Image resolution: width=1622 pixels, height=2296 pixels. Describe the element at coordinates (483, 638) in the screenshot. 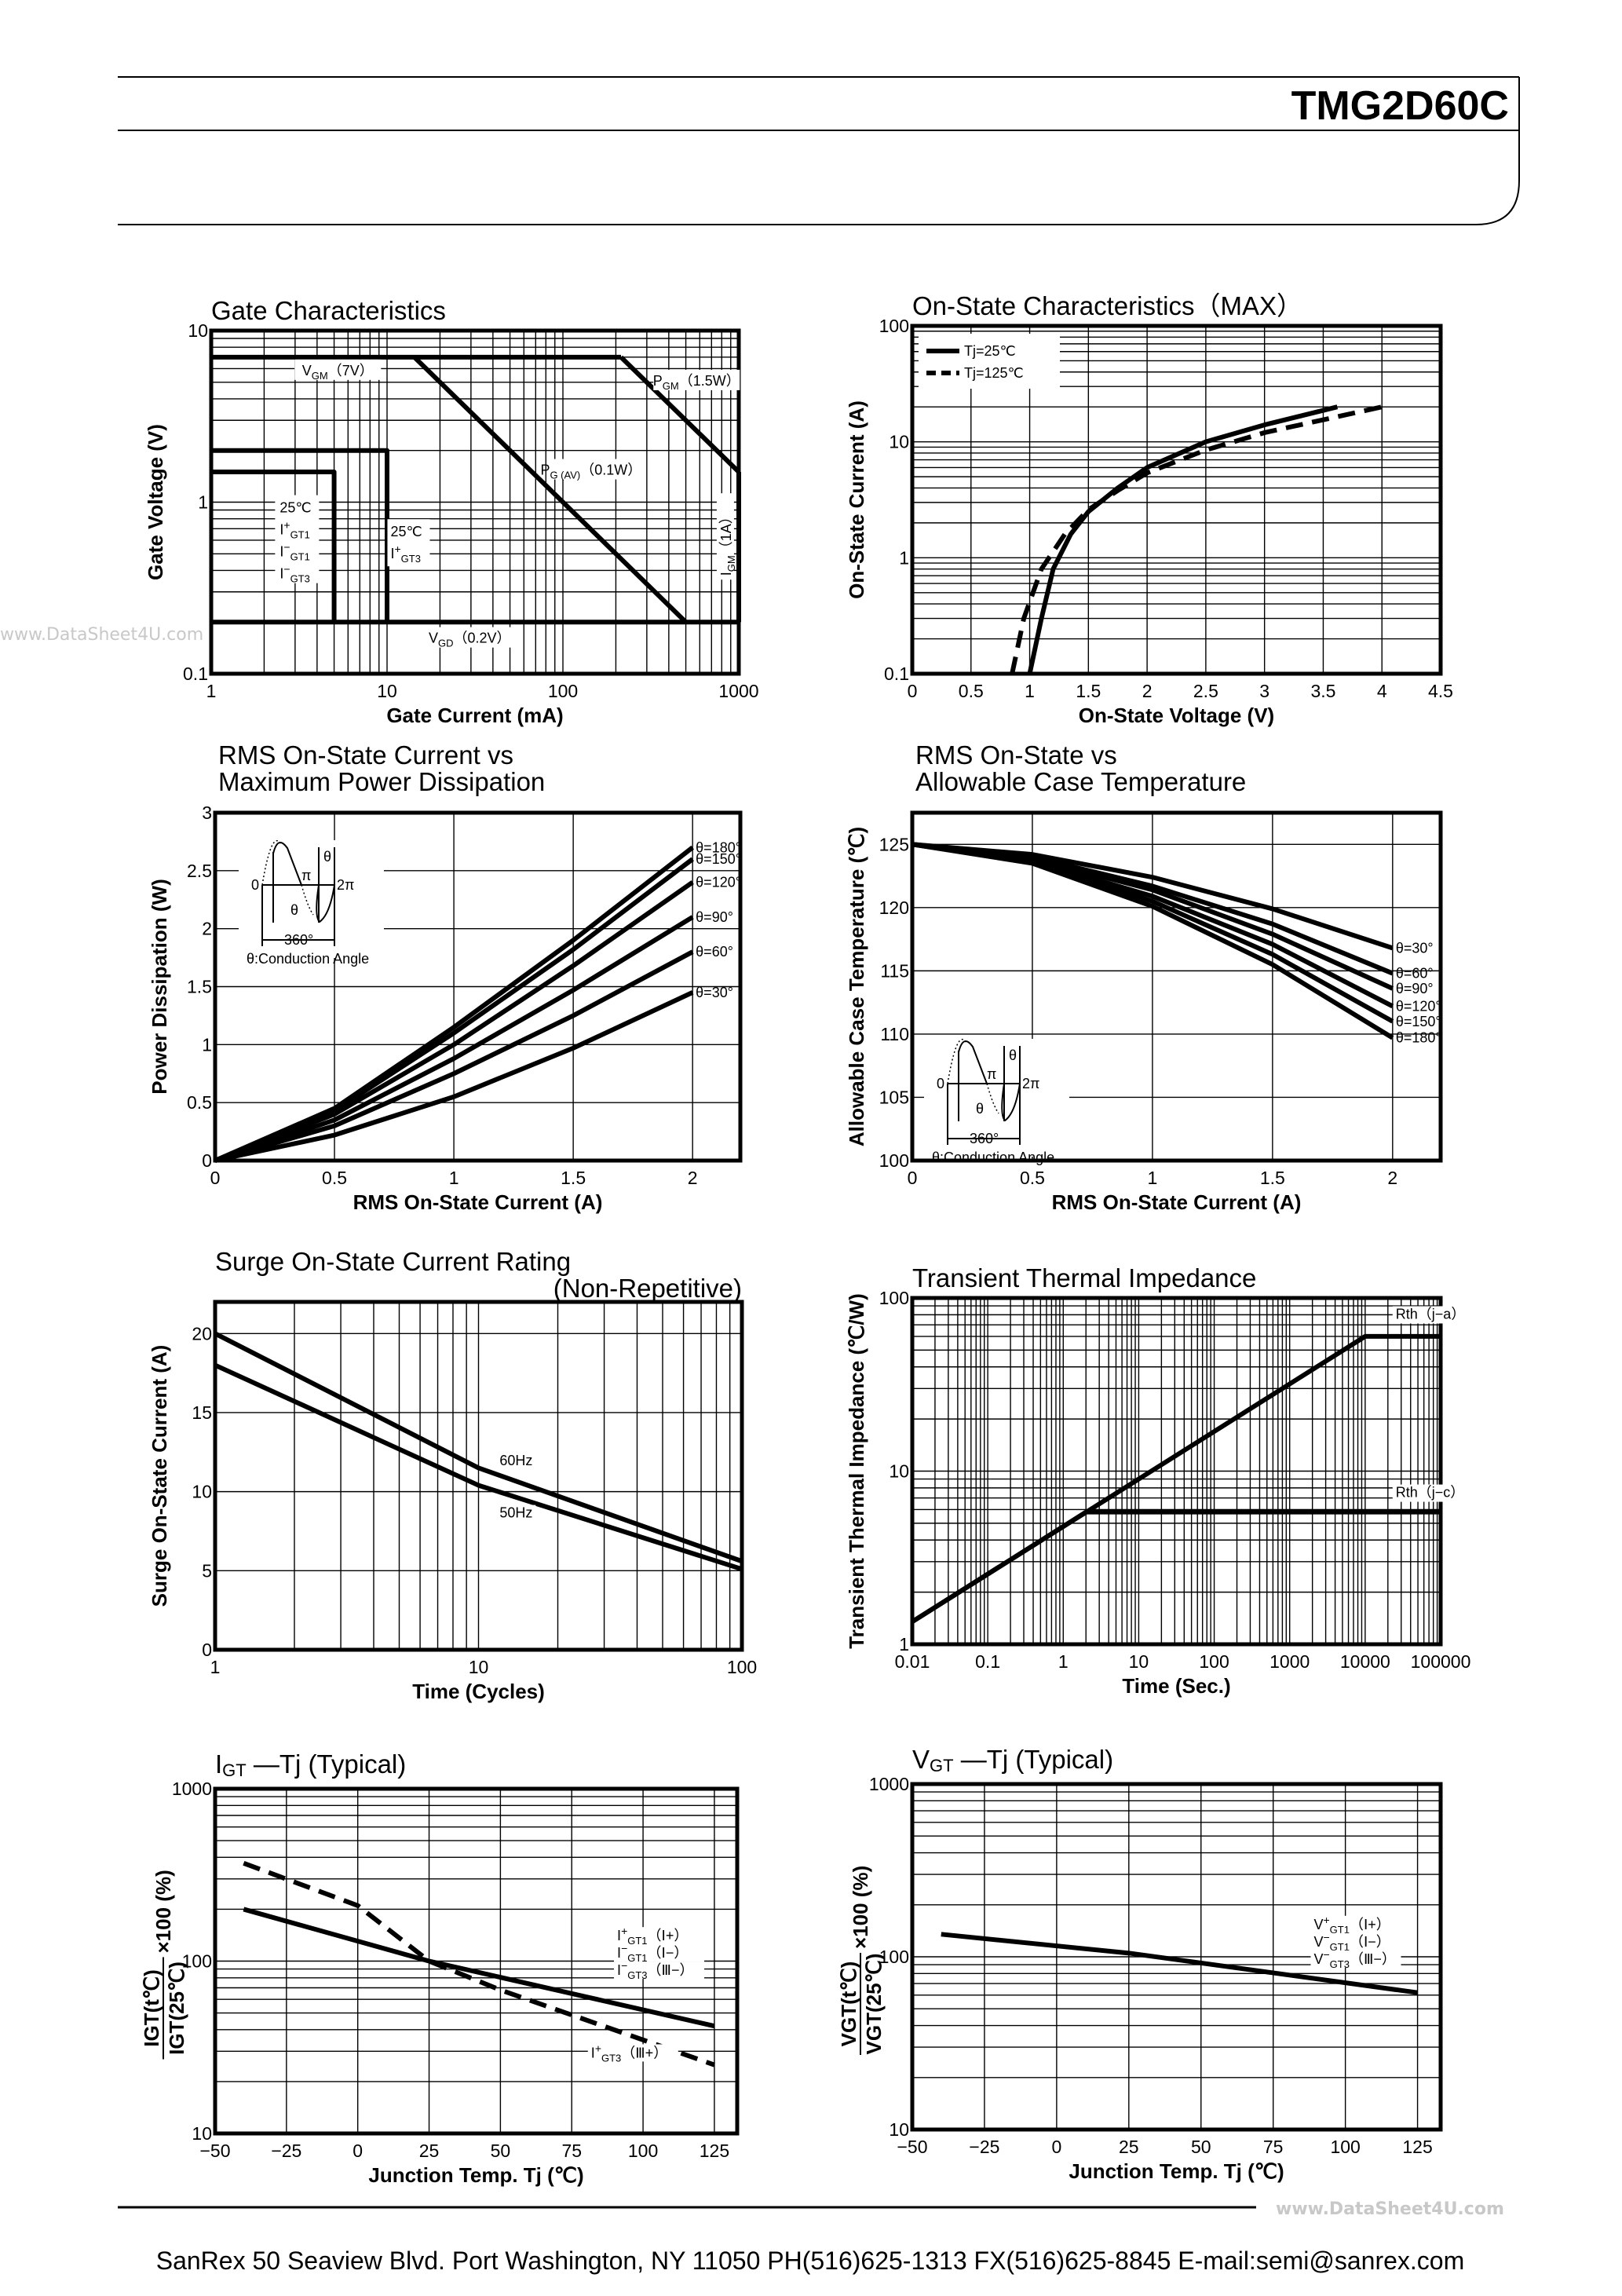

I see `label-tail: （0.2V）` at that location.